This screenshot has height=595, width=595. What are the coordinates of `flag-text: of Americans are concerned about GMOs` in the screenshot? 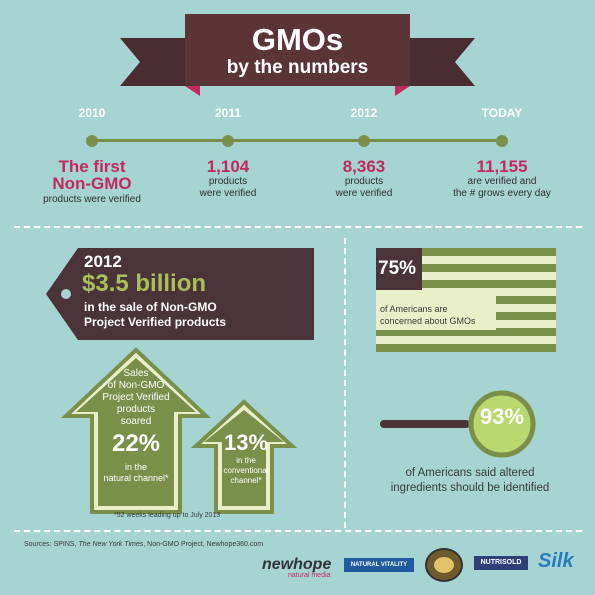 It's located at (428, 315).